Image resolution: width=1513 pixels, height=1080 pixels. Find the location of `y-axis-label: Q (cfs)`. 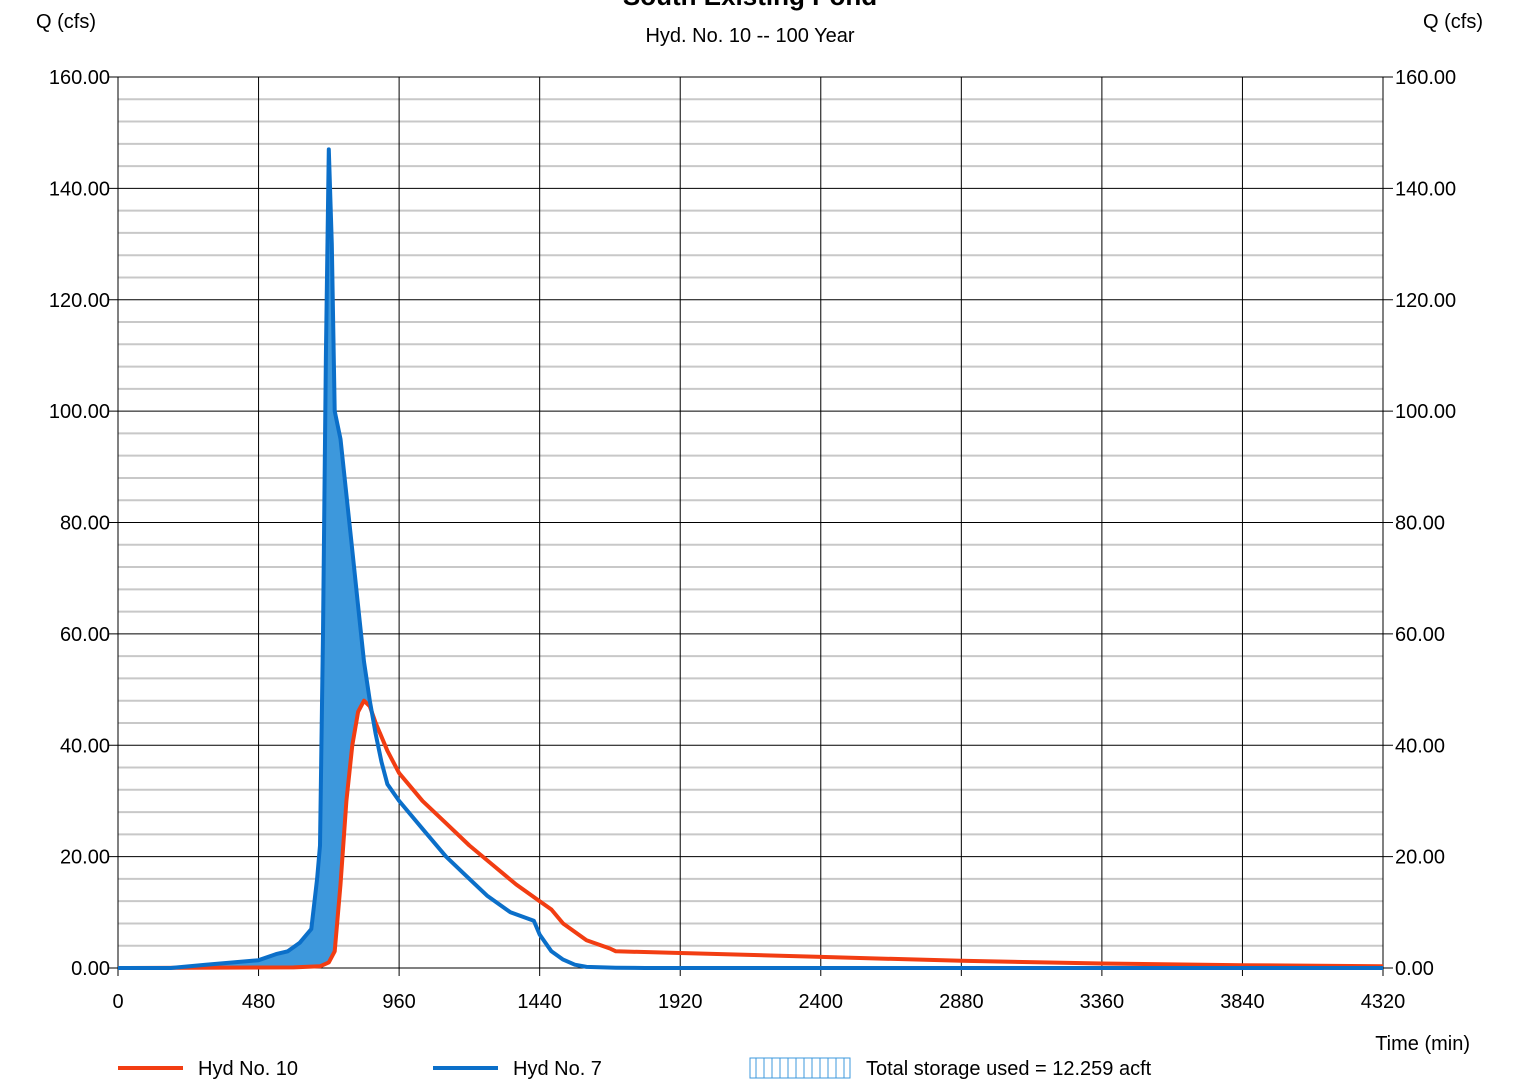

y-axis-label: Q (cfs) is located at coordinates (66, 22).